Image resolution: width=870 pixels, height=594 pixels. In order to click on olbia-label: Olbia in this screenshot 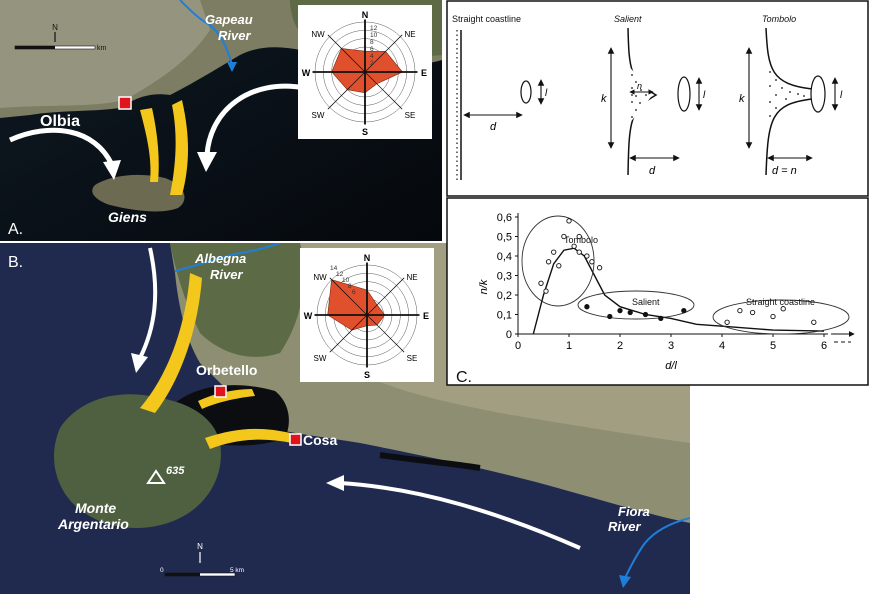, I will do `click(60, 121)`.